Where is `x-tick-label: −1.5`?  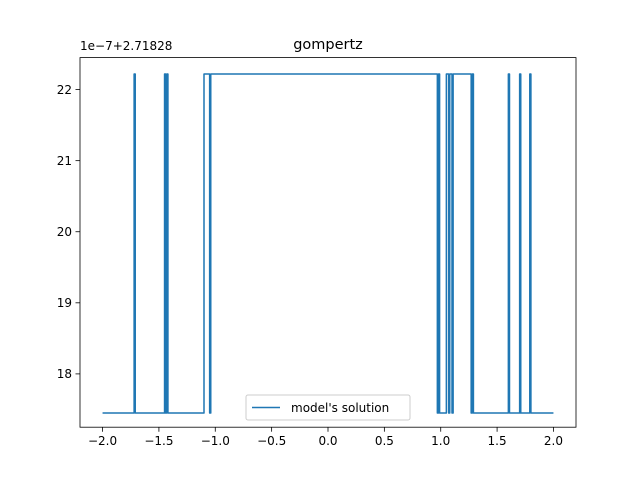
x-tick-label: −1.5 is located at coordinates (158, 441).